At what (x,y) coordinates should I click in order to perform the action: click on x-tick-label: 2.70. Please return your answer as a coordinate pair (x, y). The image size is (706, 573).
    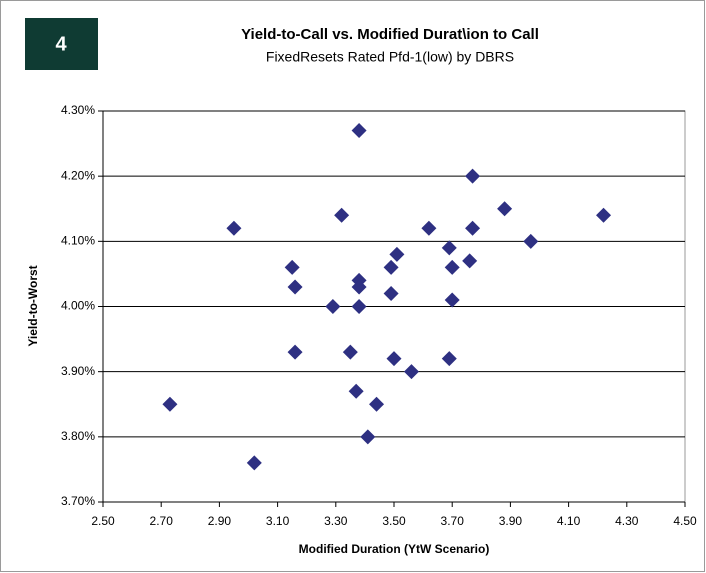
    Looking at the image, I should click on (162, 521).